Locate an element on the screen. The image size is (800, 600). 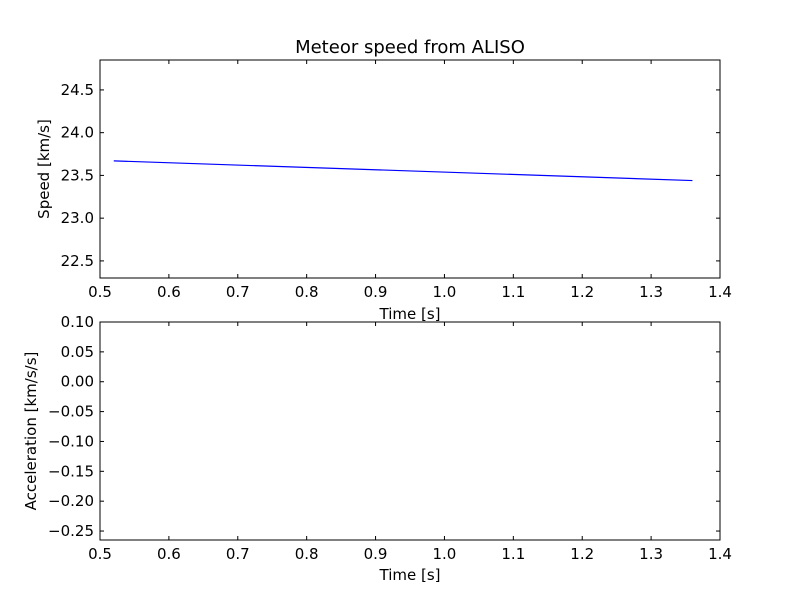
acceleration-x-tick-label: 1.4 is located at coordinates (720, 554).